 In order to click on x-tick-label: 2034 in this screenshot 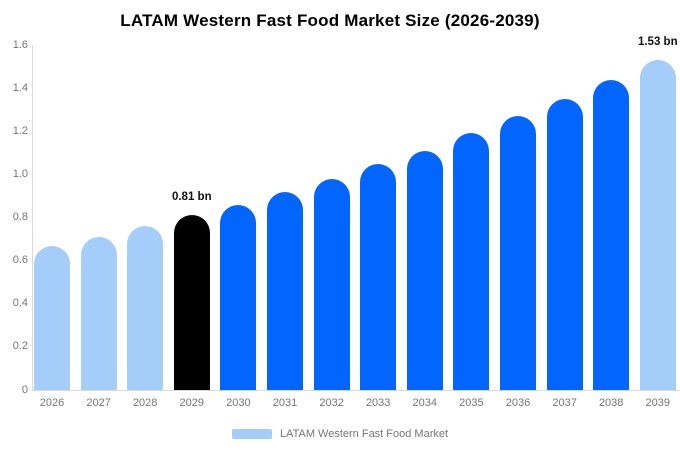, I will do `click(425, 403)`.